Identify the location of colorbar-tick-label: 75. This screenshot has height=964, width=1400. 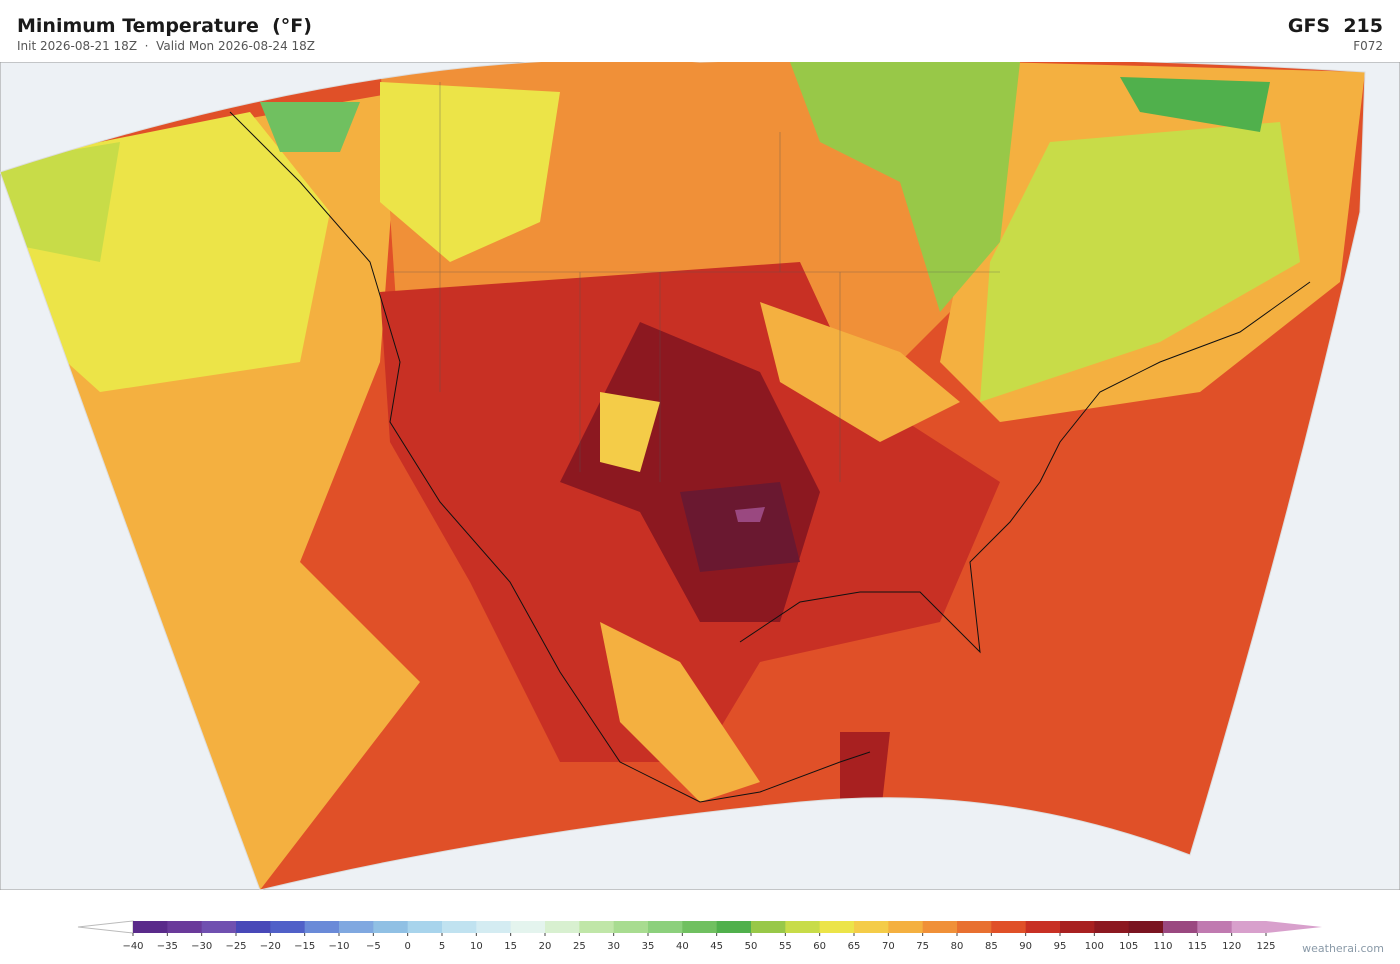
(922, 946).